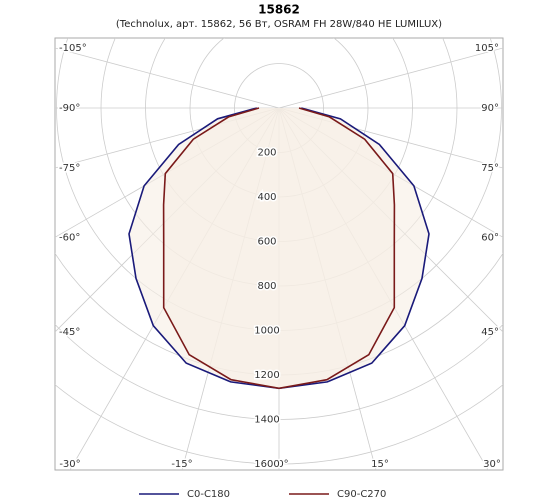 The height and width of the screenshot is (504, 560). What do you see at coordinates (282, 464) in the screenshot?
I see `theta-tick-label: 0°` at bounding box center [282, 464].